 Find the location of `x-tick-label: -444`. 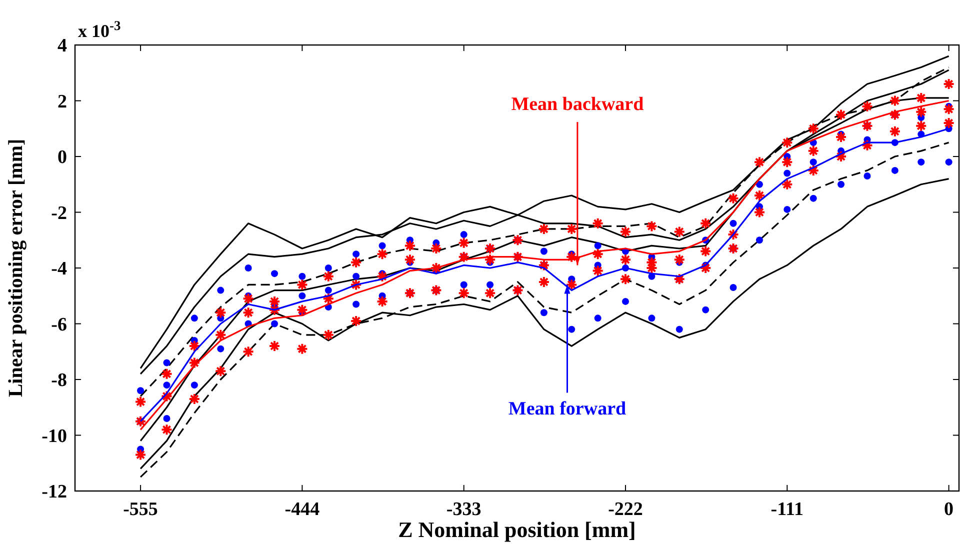

x-tick-label: -444 is located at coordinates (302, 509).